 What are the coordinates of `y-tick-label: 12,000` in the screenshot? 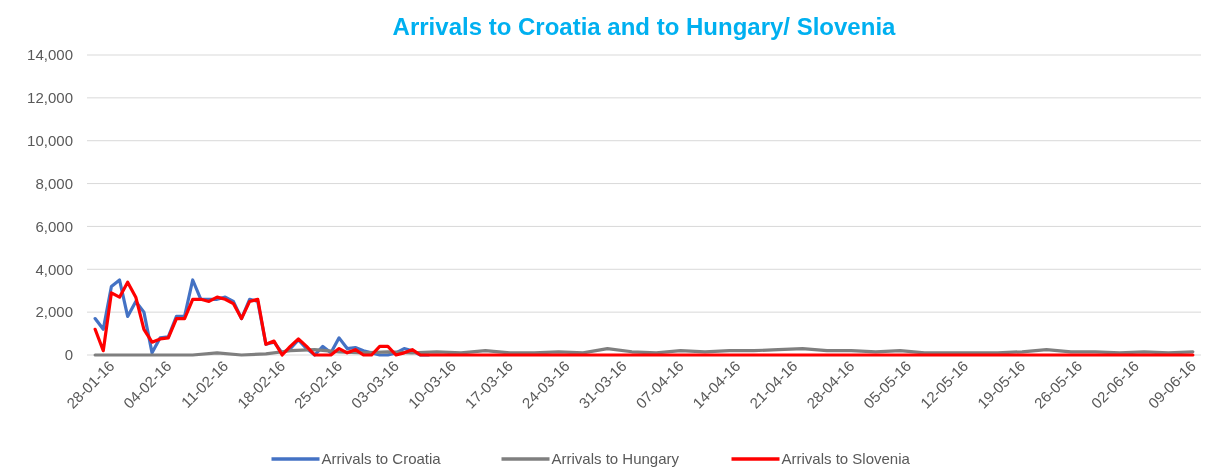 It's located at (50, 98).